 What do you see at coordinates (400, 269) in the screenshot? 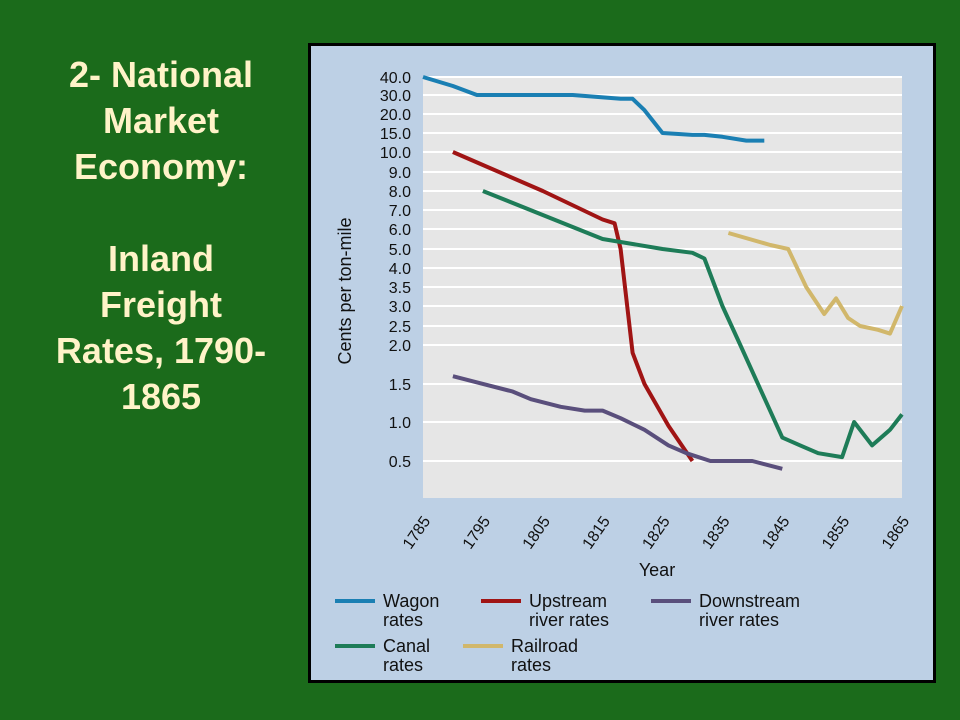
I see `y-tick-label: 4.0` at bounding box center [400, 269].